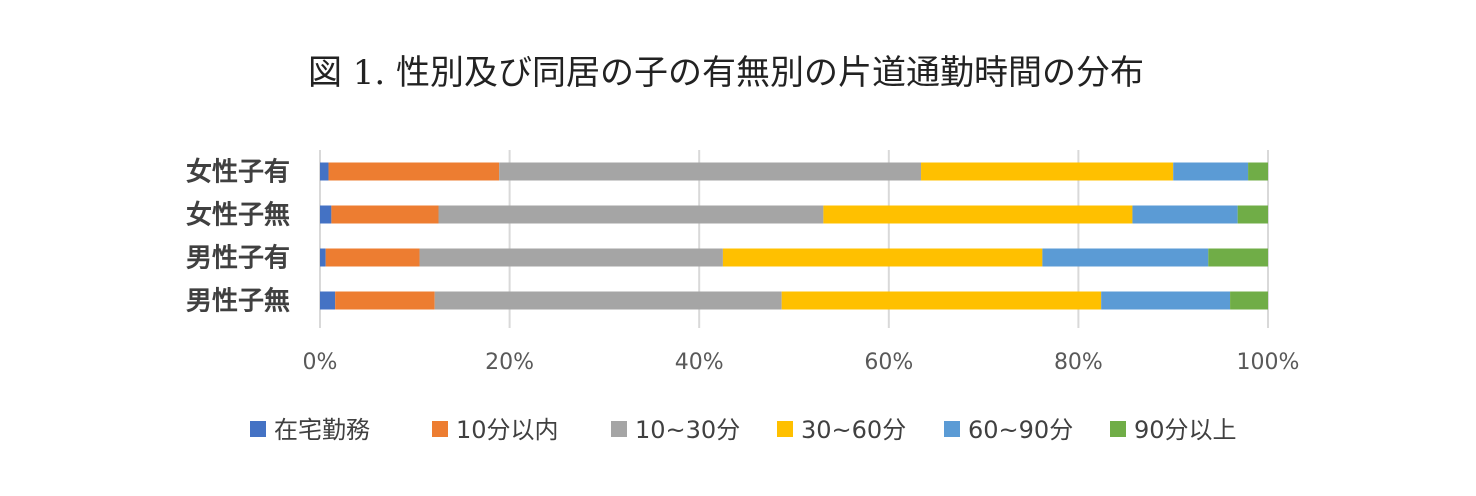 The width and height of the screenshot is (1476, 496). What do you see at coordinates (322, 430) in the screenshot?
I see `legend-label: 在宅勤務` at bounding box center [322, 430].